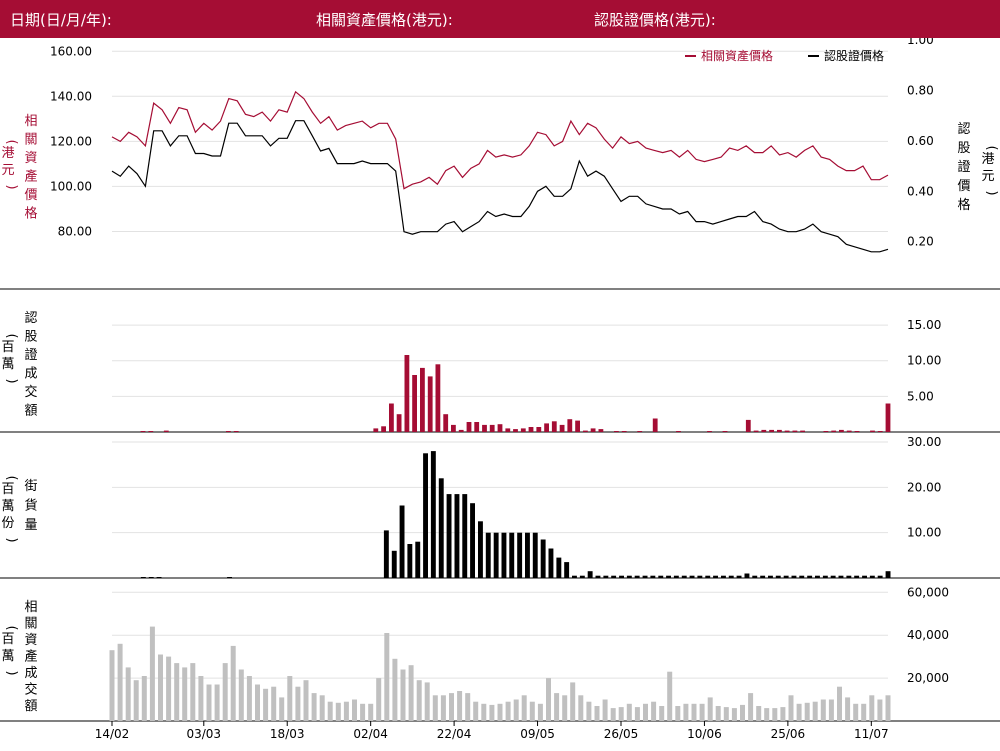 The width and height of the screenshot is (1000, 751). I want to click on underlying-turnover-axis-unit-paren-open: (, so click(11, 627).